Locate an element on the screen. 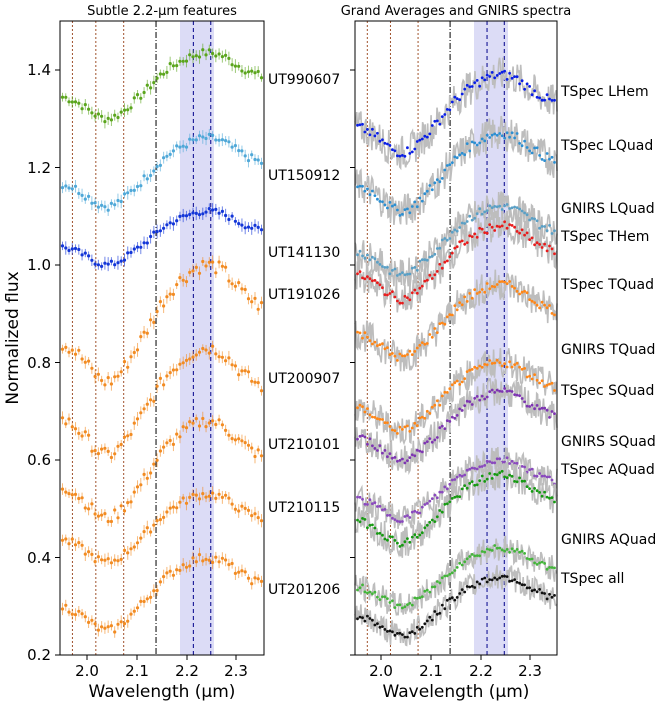 The width and height of the screenshot is (665, 704). series-ut210115 is located at coordinates (162, 528).